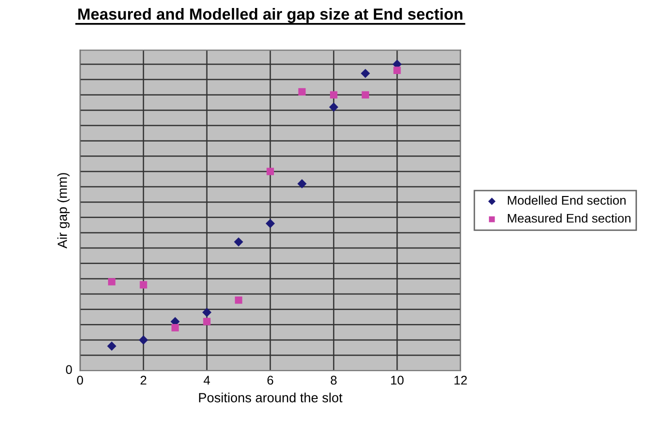 This screenshot has width=656, height=436. Describe the element at coordinates (80, 380) in the screenshot. I see `x-tick-label: 0` at that location.